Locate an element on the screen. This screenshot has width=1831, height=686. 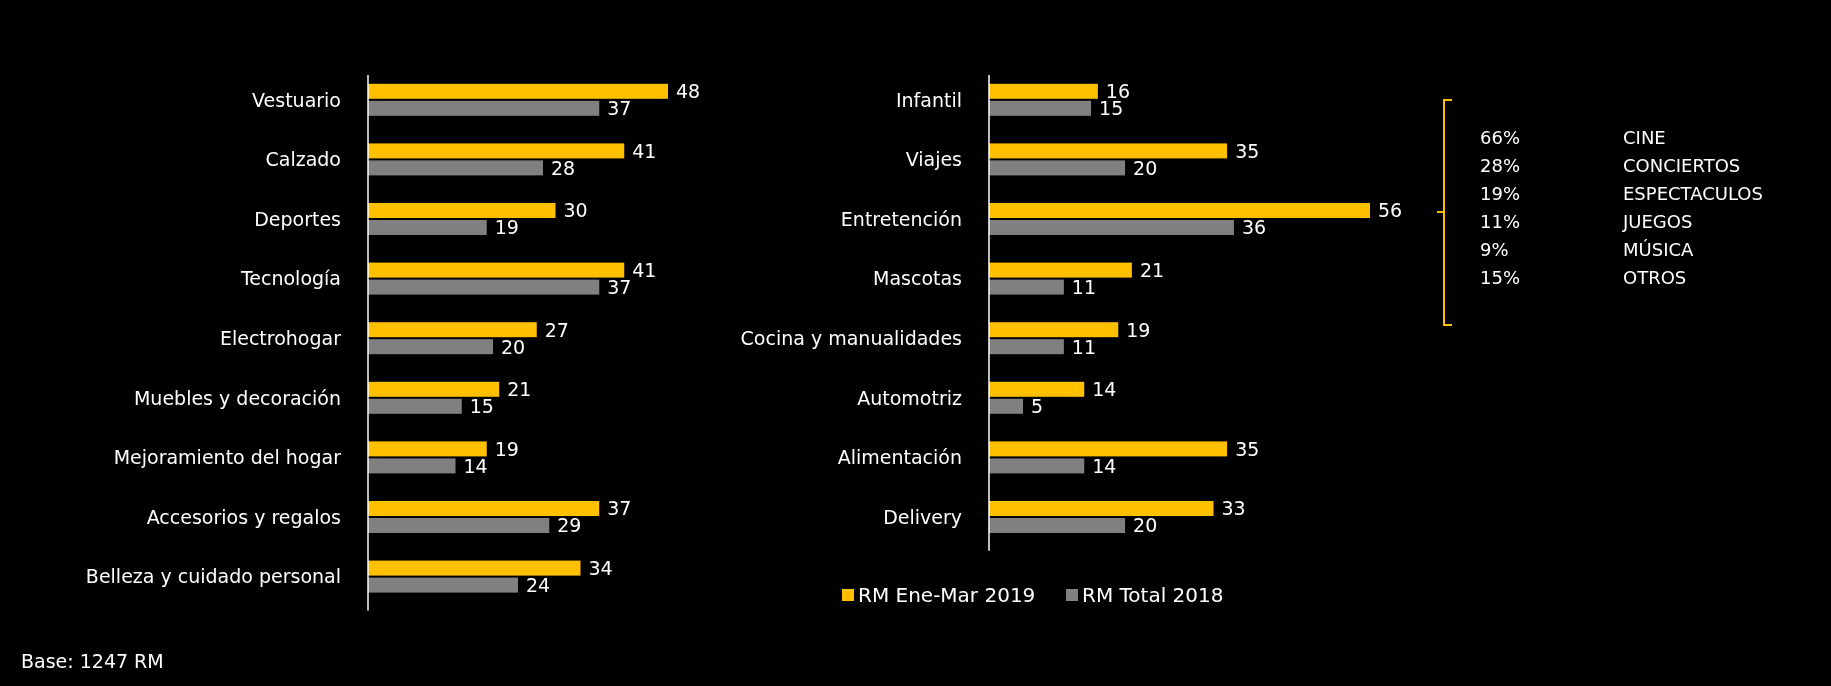
y-tick-label: Belleza y cuidado personal is located at coordinates (213, 576).